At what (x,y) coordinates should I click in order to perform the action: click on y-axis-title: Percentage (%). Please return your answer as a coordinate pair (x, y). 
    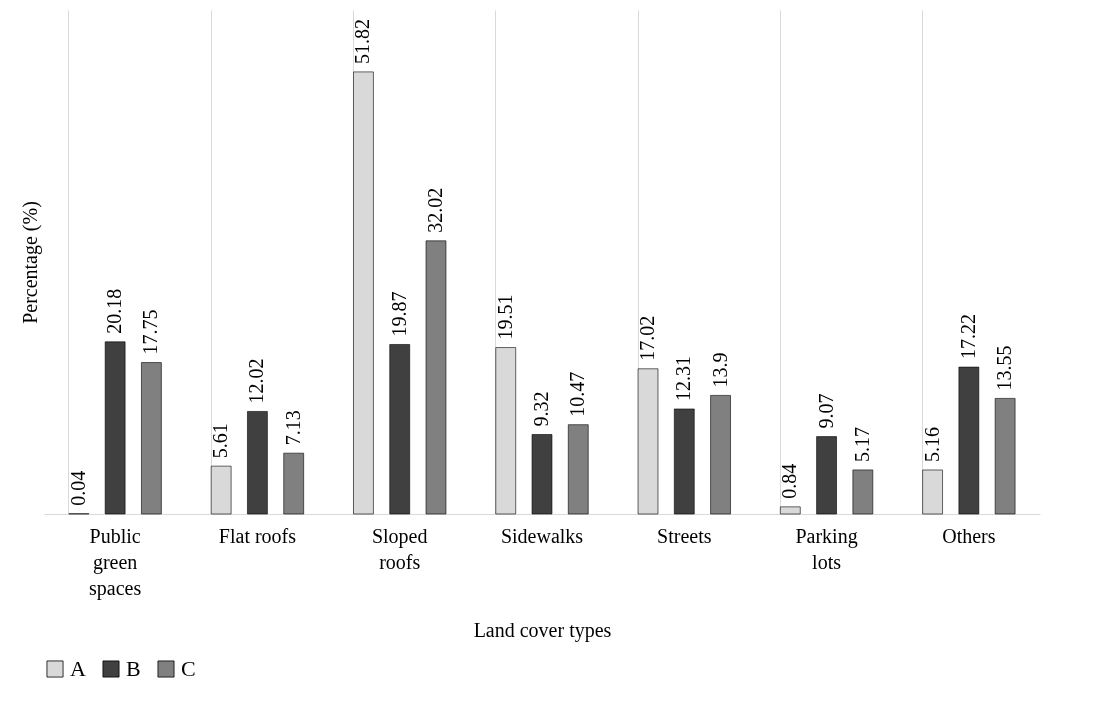
    Looking at the image, I should click on (30, 262).